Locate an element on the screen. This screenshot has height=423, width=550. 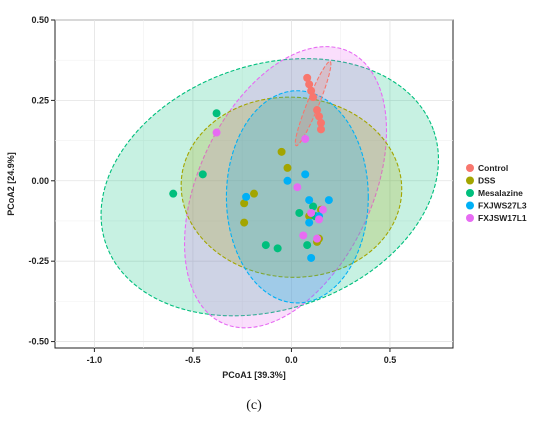
y-tick-label: -0.50 is located at coordinates (38, 342).